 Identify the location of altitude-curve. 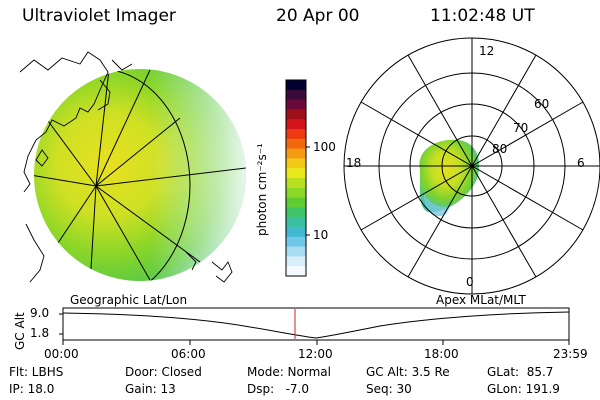
(316, 325).